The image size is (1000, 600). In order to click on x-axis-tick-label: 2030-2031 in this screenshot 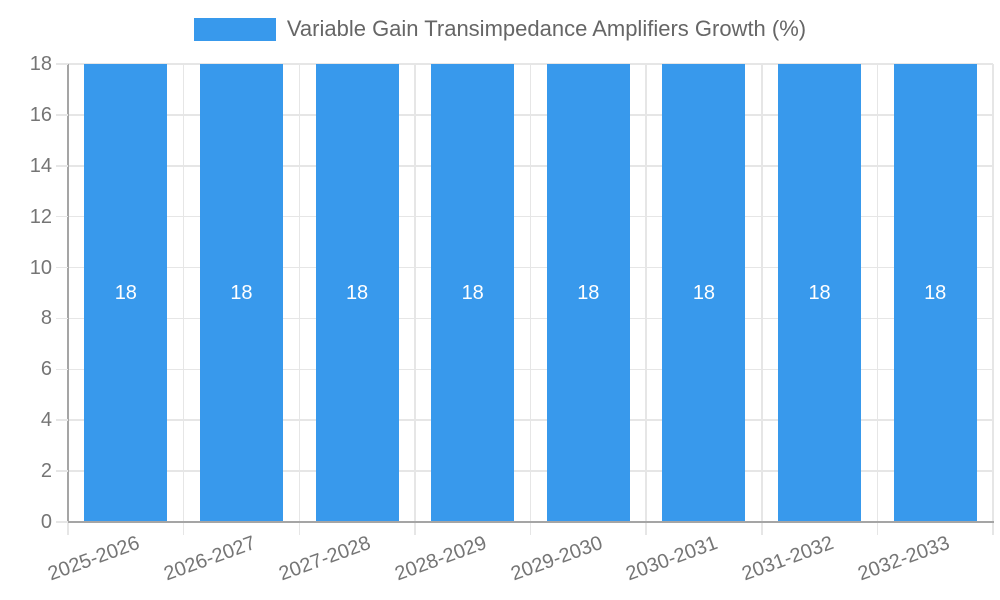, I will do `click(672, 558)`.